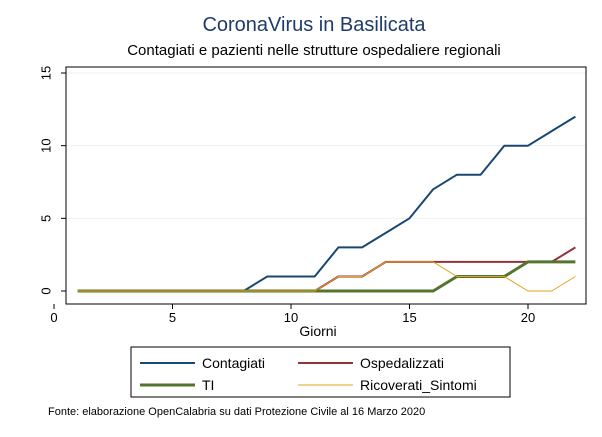 The height and width of the screenshot is (437, 602). What do you see at coordinates (291, 317) in the screenshot?
I see `x-tick-label-10: 10` at bounding box center [291, 317].